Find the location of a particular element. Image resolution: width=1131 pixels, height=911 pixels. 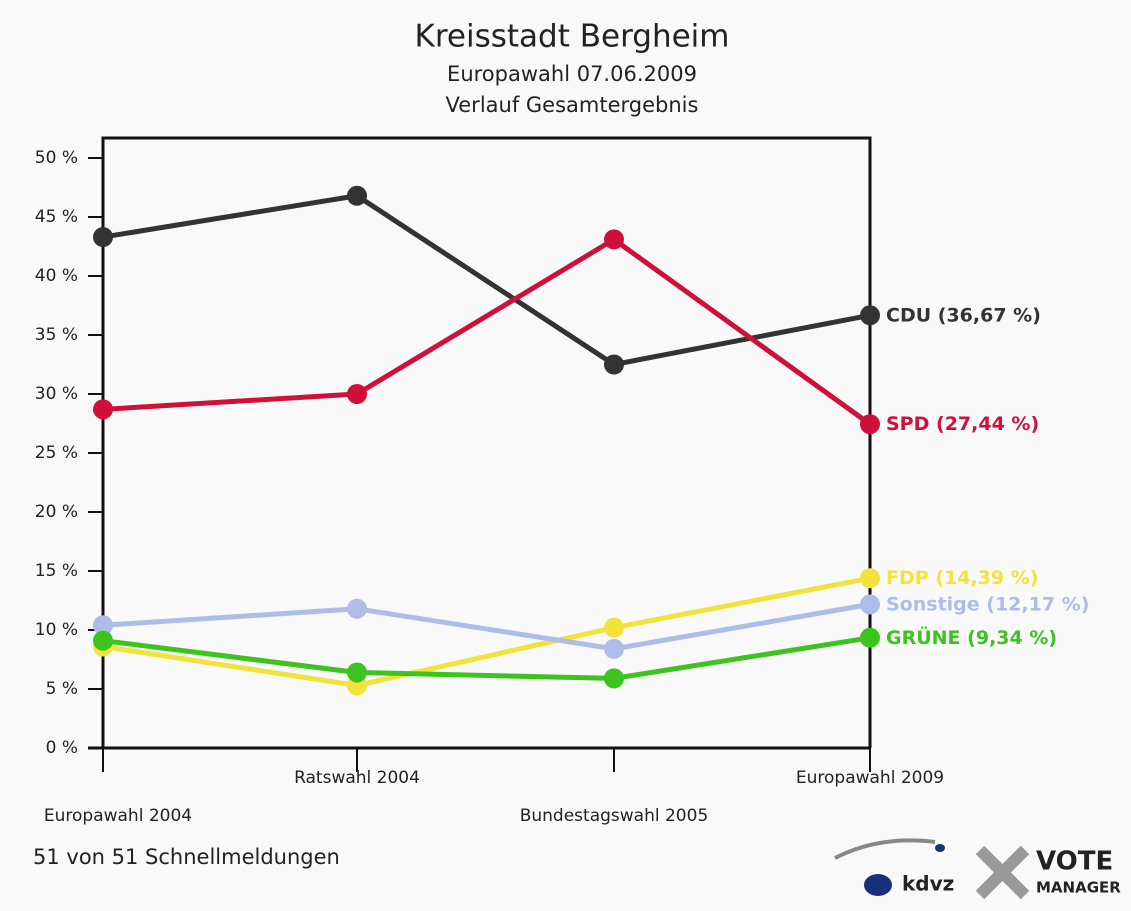

series-name: Sonstige is located at coordinates (933, 604).